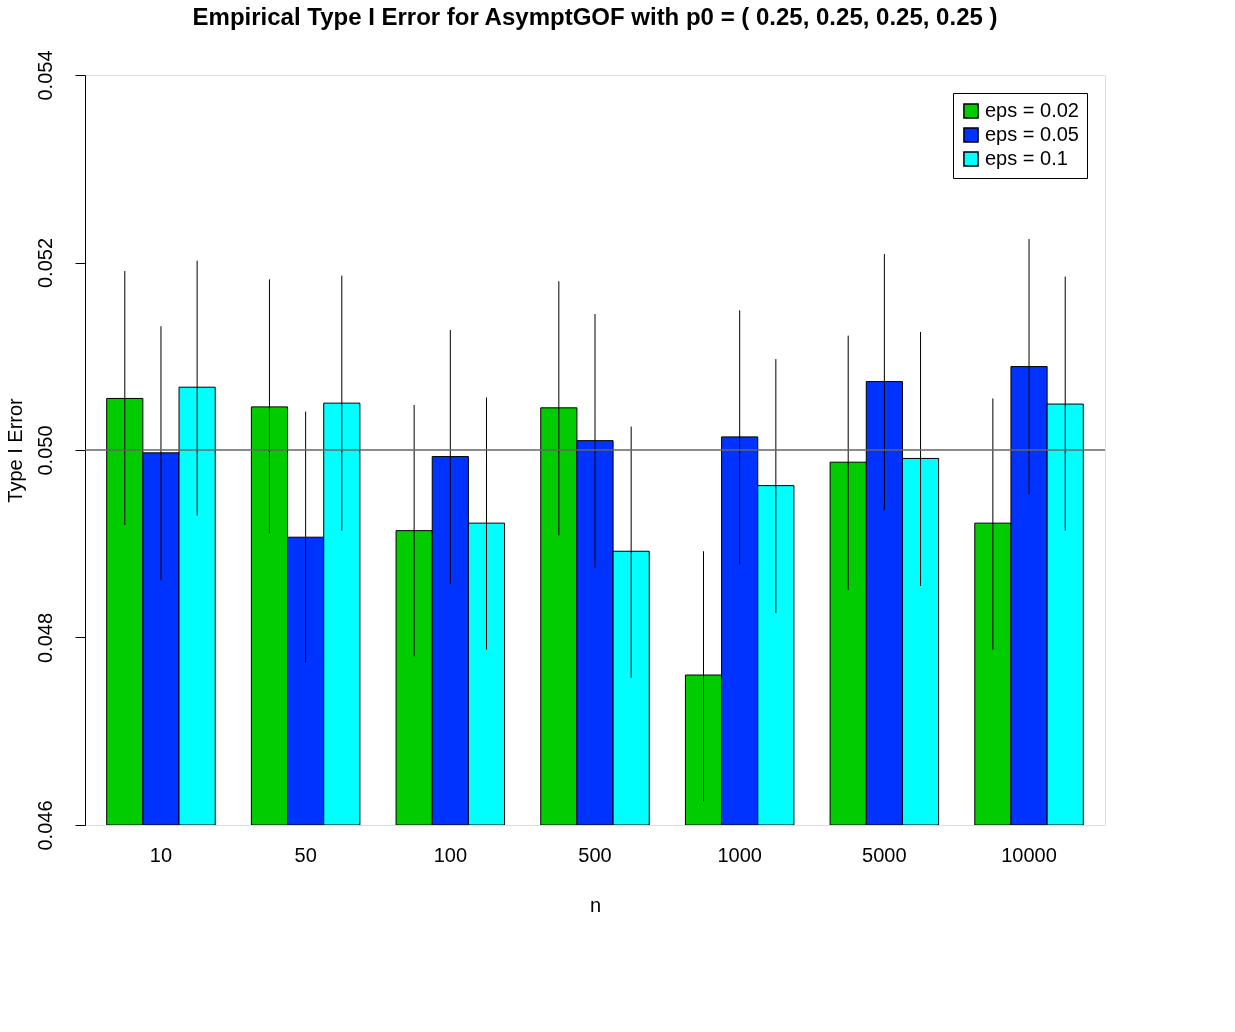  Describe the element at coordinates (595, 904) in the screenshot. I see `x-axis-title: n` at that location.